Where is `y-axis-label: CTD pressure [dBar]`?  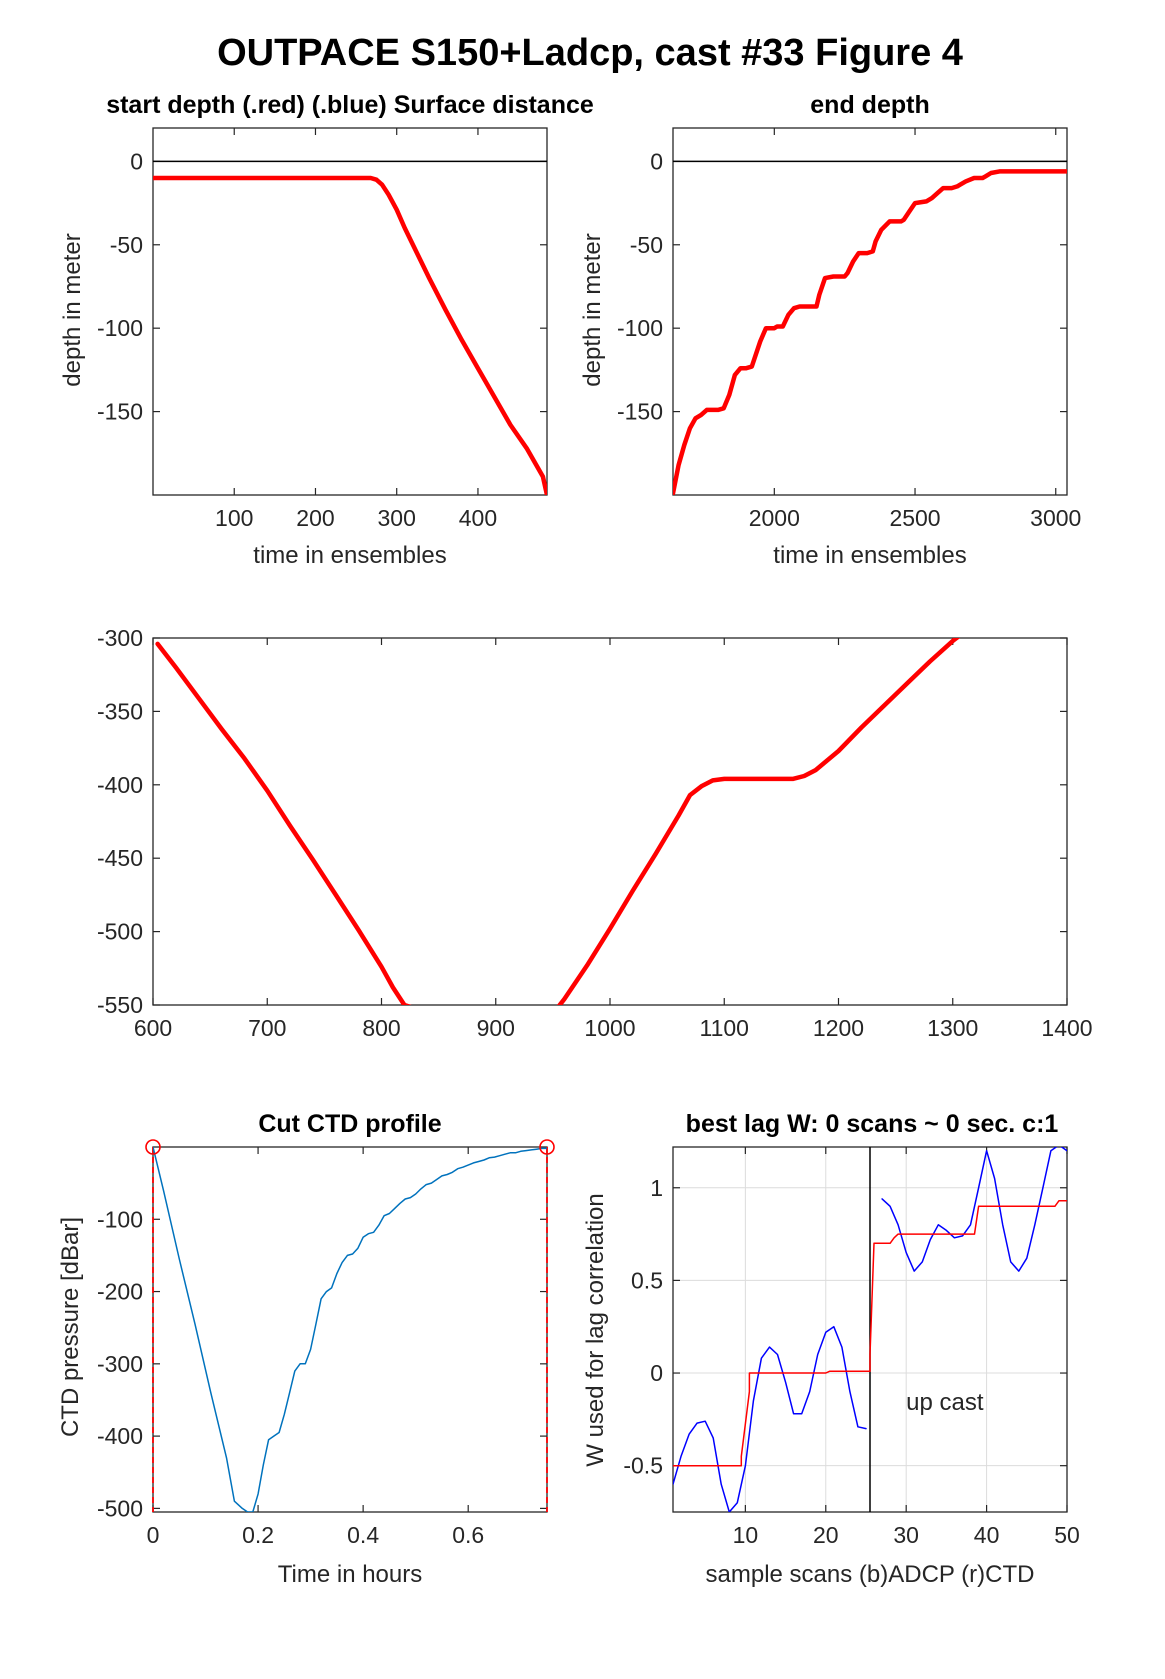 y-axis-label: CTD pressure [dBar] is located at coordinates (70, 1327).